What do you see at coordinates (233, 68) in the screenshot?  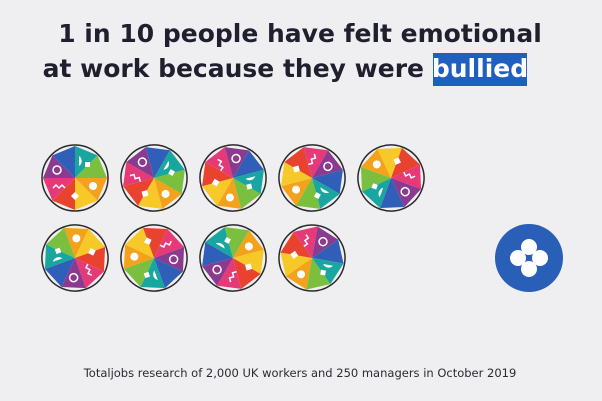 I see `title-line: at work because they were` at bounding box center [233, 68].